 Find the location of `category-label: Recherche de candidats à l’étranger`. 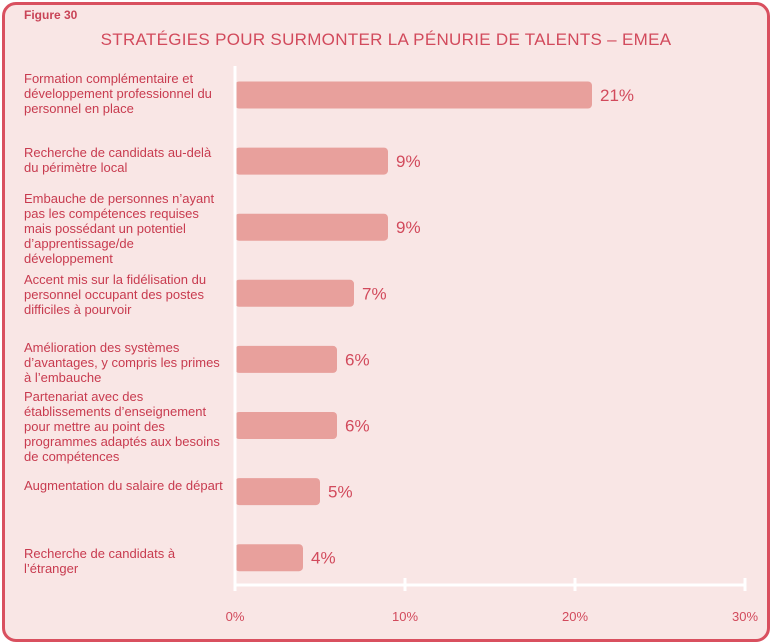

category-label: Recherche de candidats à l’étranger is located at coordinates (100, 561).